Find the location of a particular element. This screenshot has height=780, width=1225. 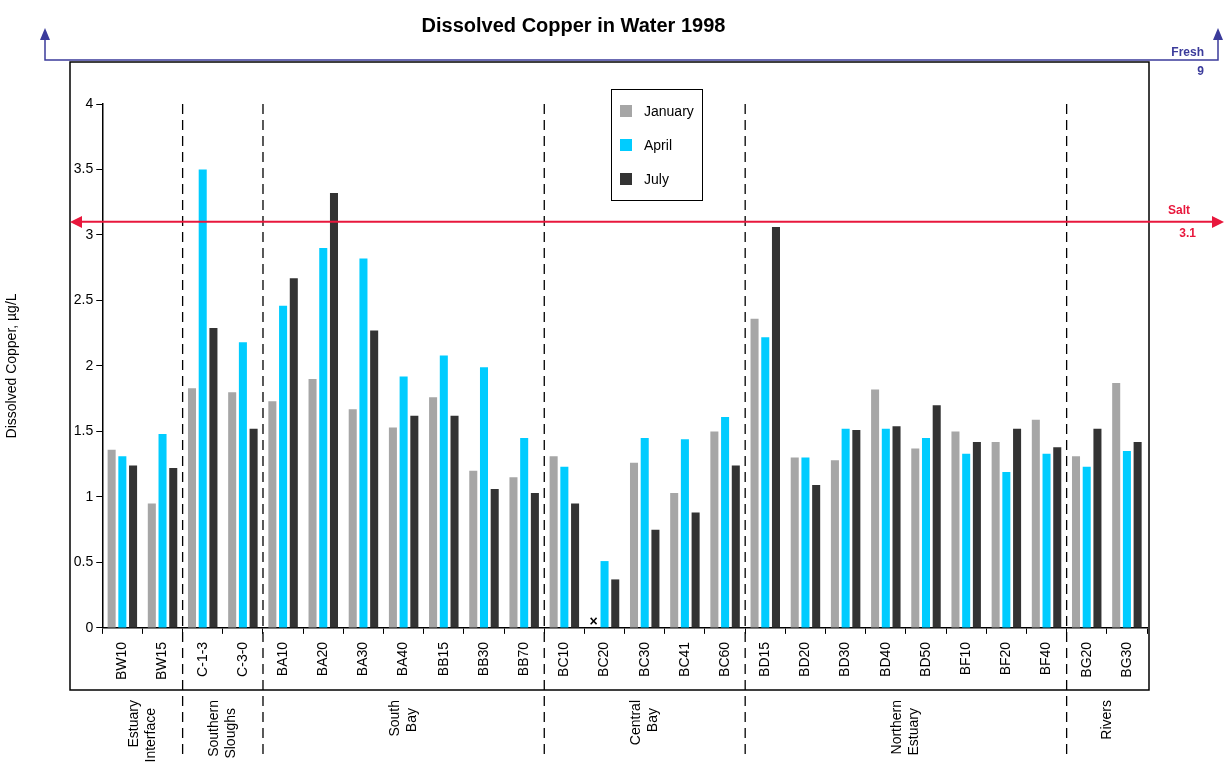

x-tick-label: BD20 is located at coordinates (804, 659).